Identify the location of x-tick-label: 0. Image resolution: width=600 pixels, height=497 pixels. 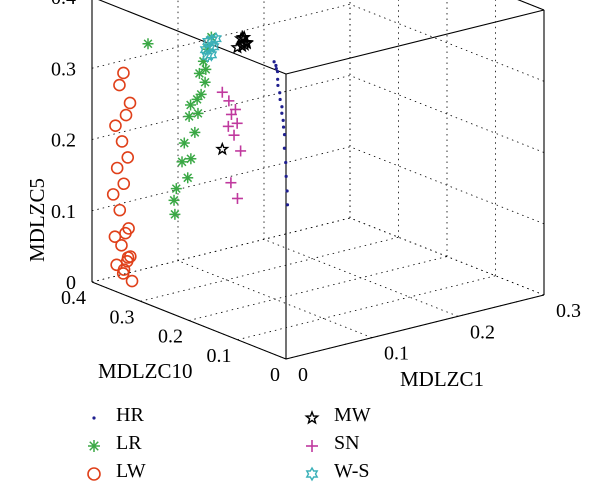
(303, 375).